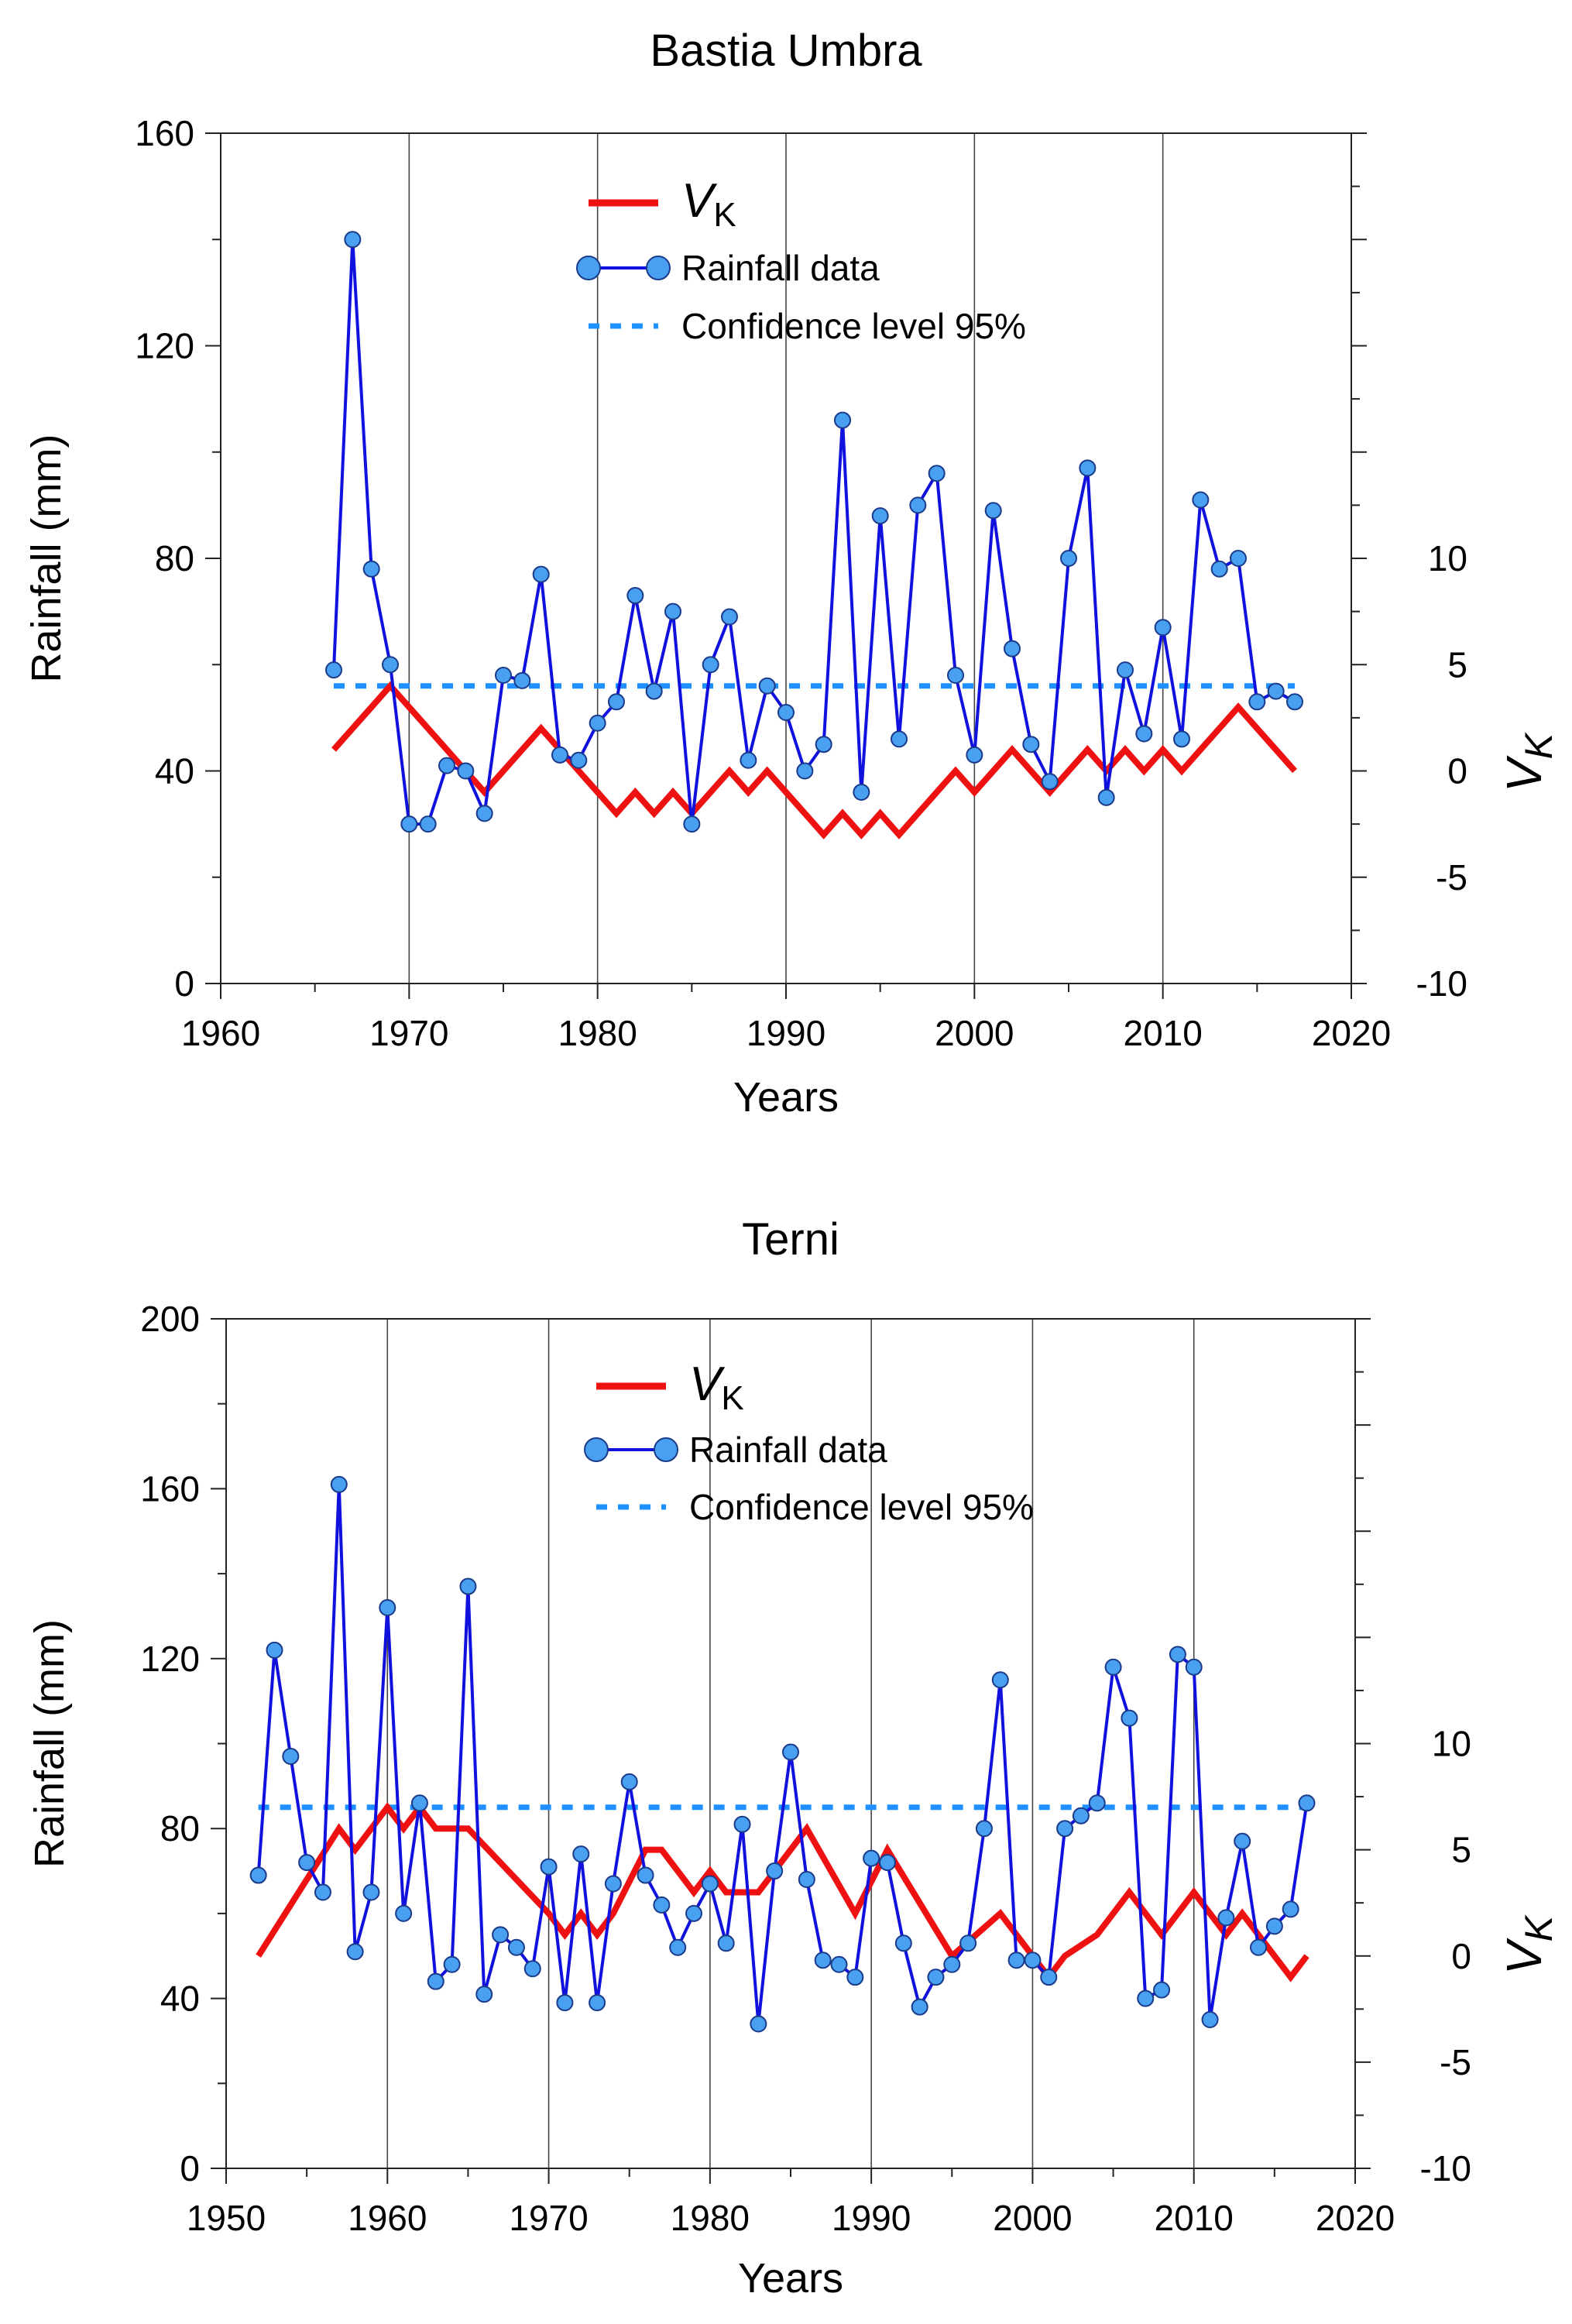 The height and width of the screenshot is (2324, 1572). I want to click on legend-vk-label: VK, so click(716, 1387).